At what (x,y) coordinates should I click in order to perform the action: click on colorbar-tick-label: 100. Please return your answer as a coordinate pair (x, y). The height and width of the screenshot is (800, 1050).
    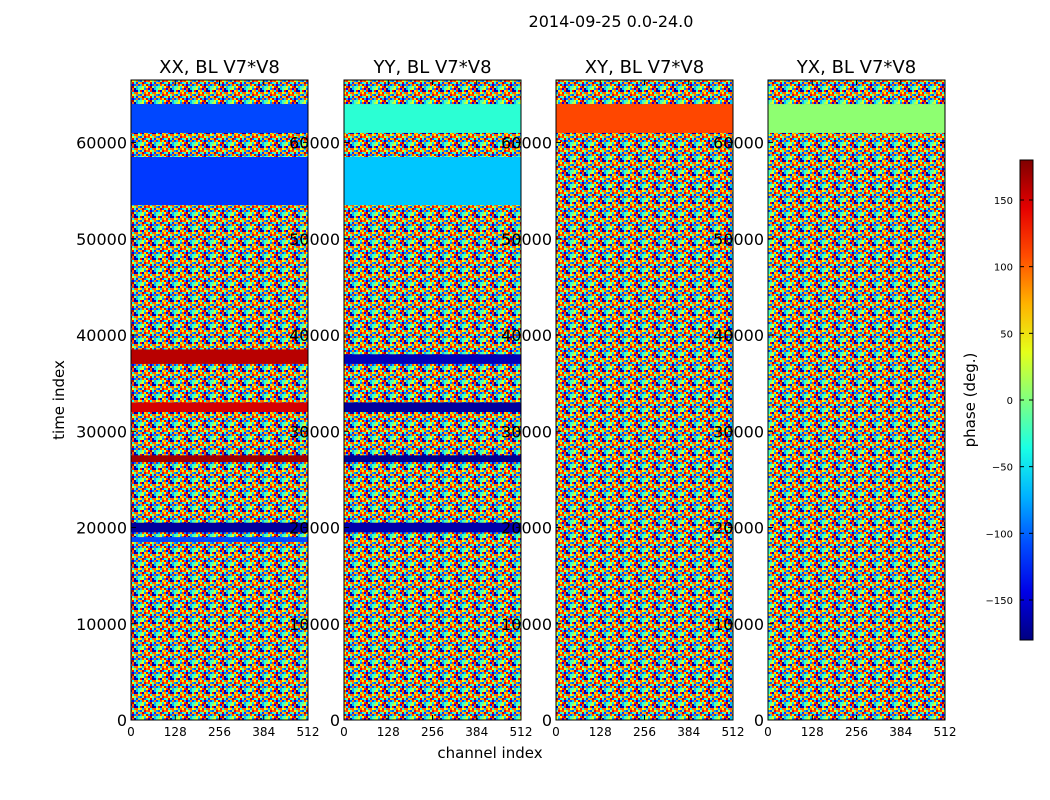
    Looking at the image, I should click on (1003, 268).